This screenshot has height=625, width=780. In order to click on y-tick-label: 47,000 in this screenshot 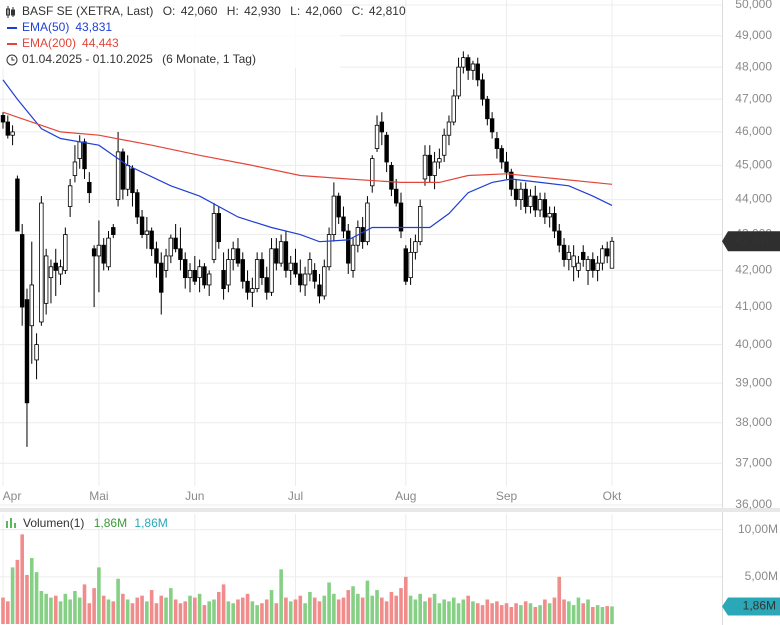, I will do `click(753, 98)`.